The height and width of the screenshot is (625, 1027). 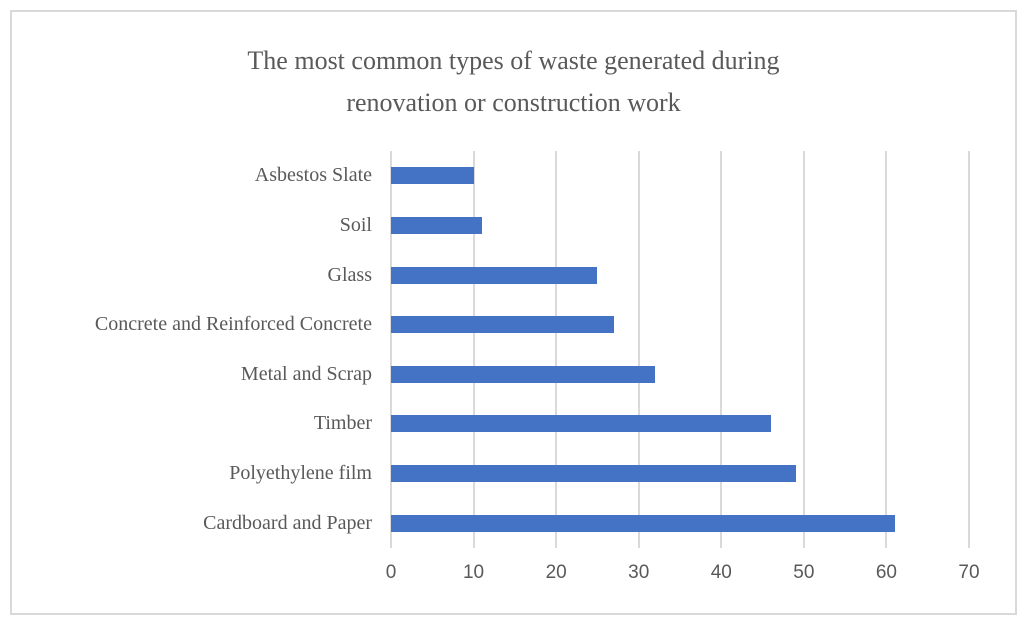 What do you see at coordinates (355, 224) in the screenshot?
I see `category-label: Soil` at bounding box center [355, 224].